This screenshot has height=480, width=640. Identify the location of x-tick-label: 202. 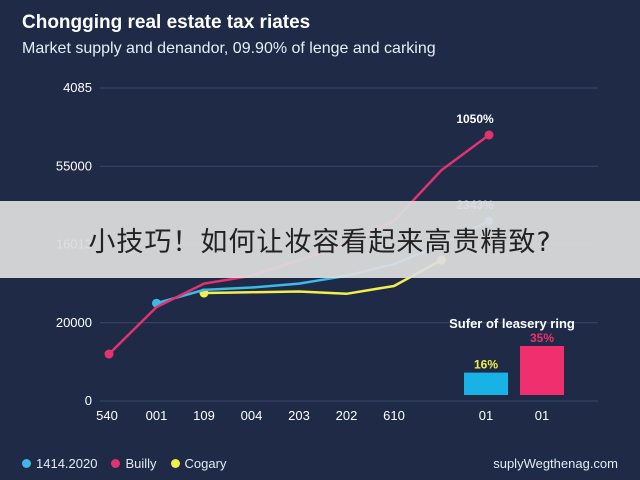
(347, 415).